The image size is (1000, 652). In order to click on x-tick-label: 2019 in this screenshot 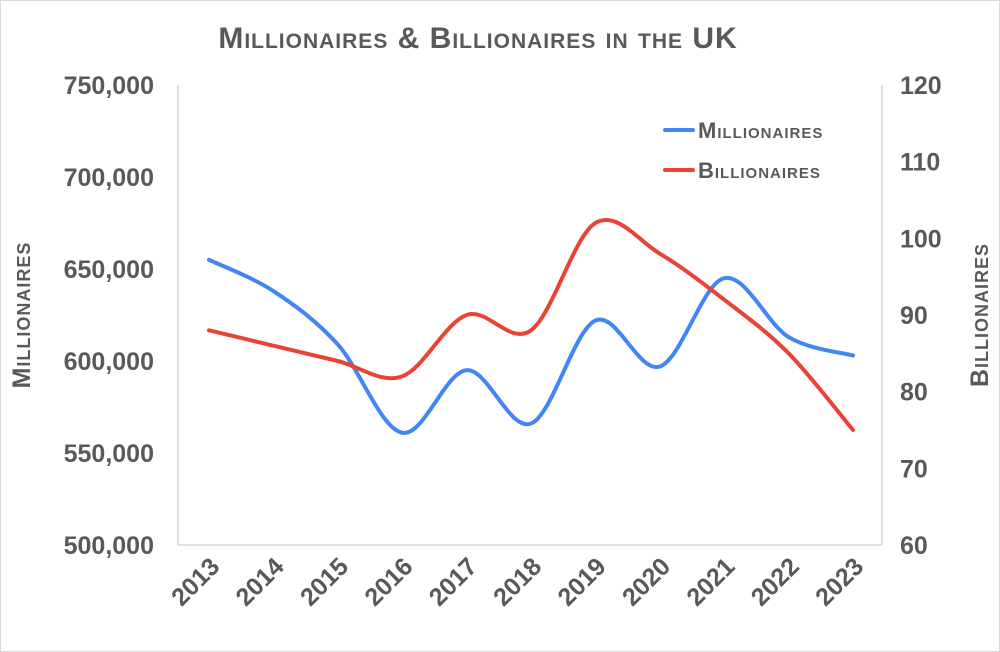, I will do `click(582, 581)`.